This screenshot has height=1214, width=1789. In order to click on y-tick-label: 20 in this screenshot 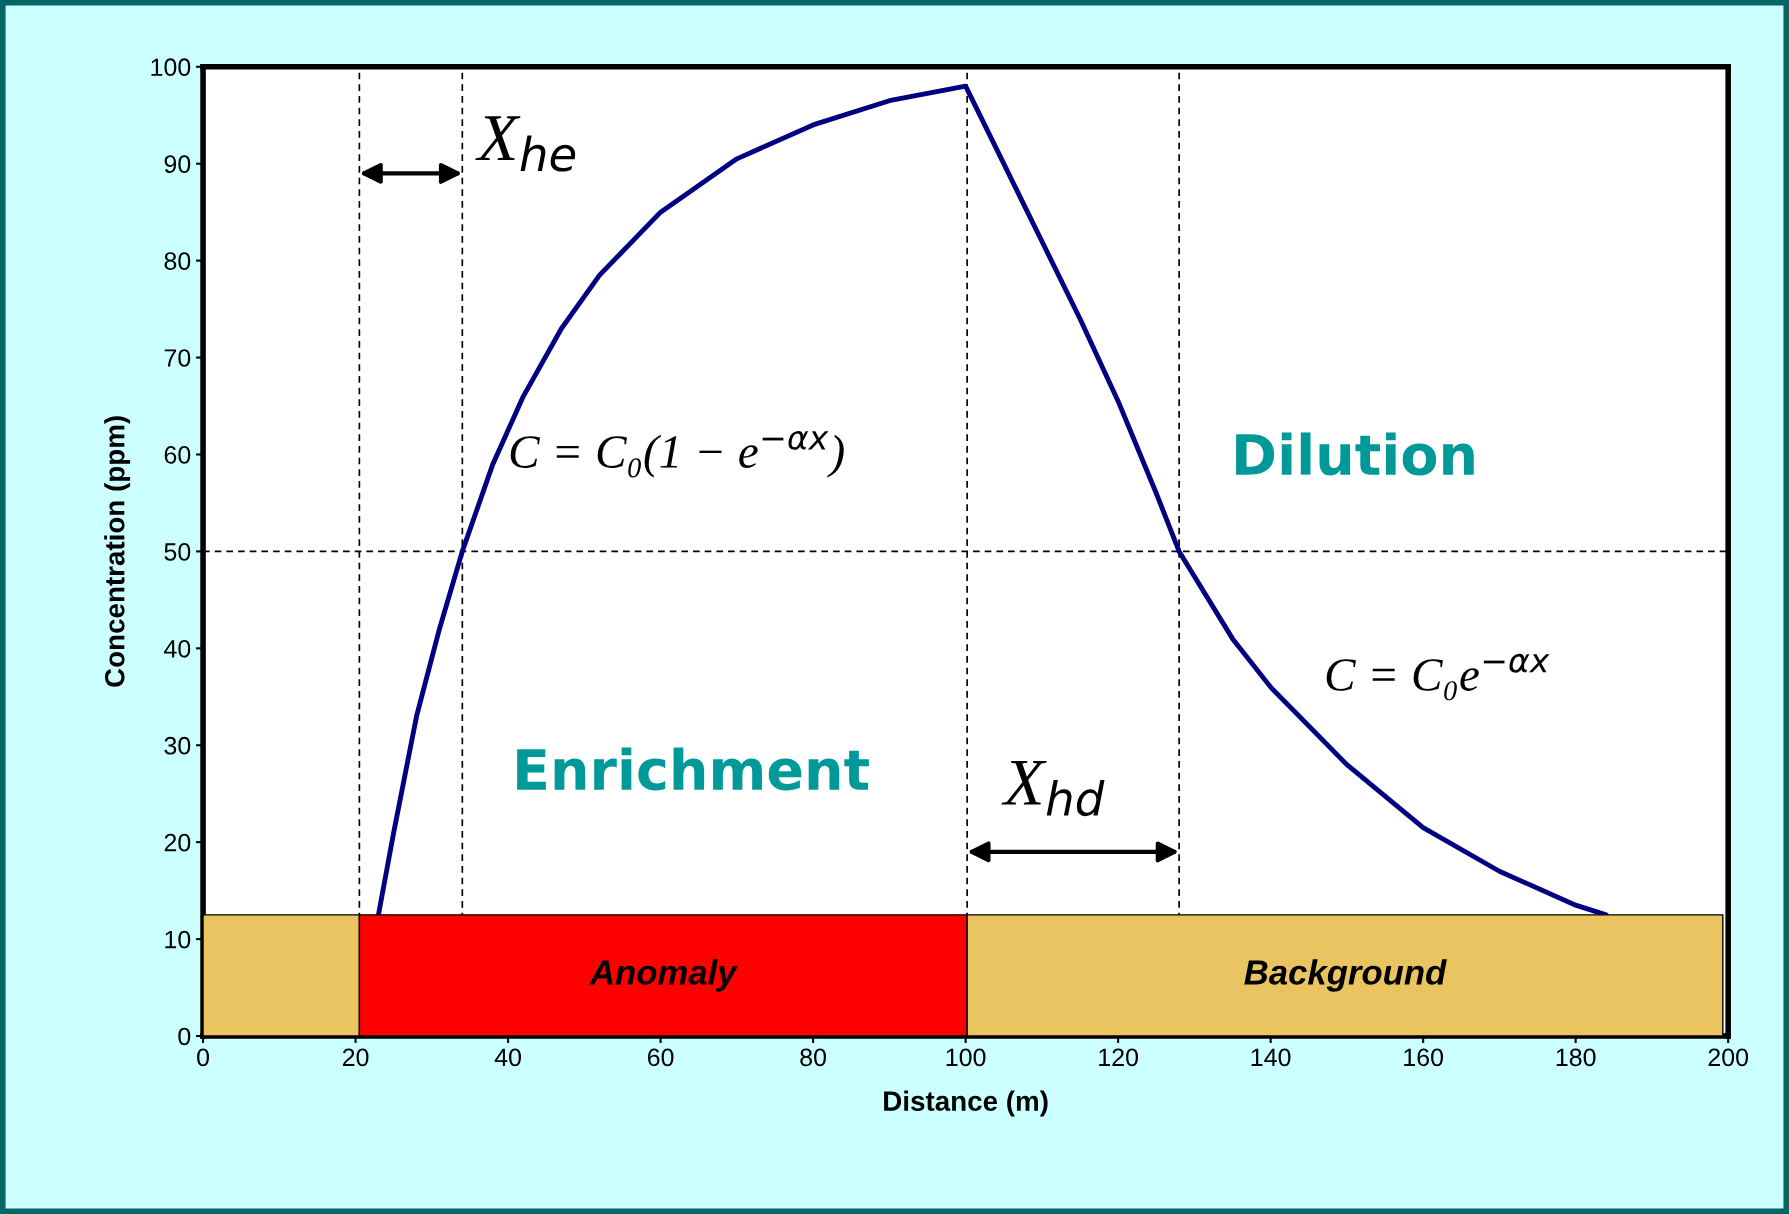, I will do `click(177, 842)`.